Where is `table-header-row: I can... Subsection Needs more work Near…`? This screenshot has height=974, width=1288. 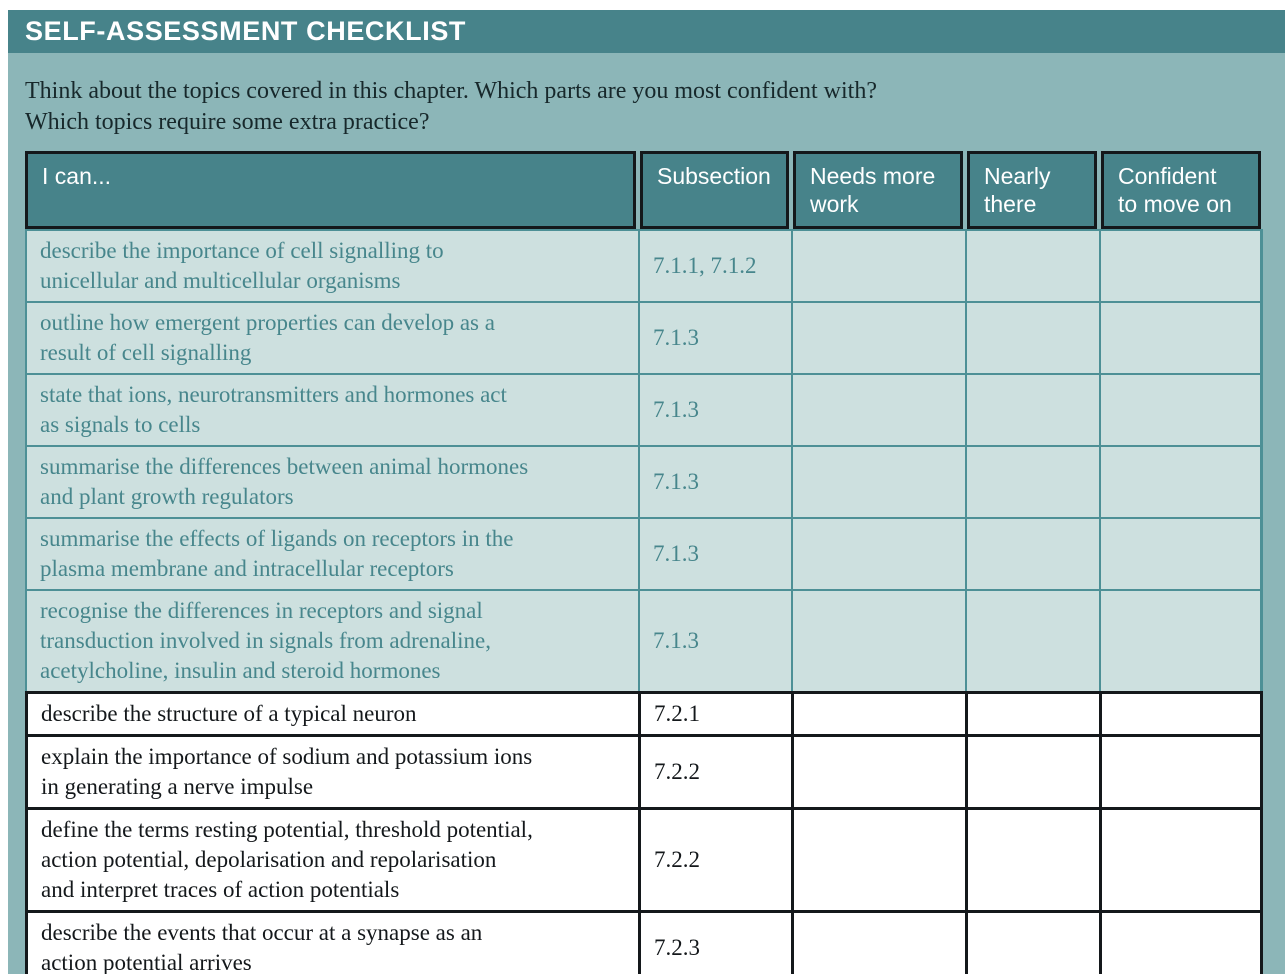
table-header-row: I can... Subsection Needs more work Near… is located at coordinates (645, 190).